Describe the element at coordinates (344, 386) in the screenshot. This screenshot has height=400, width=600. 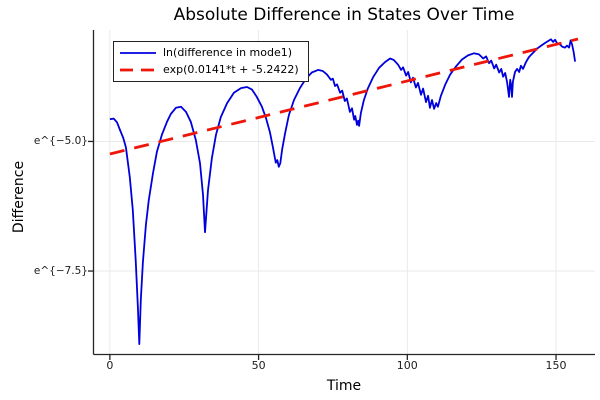
I see `x-axis-label: Time` at that location.